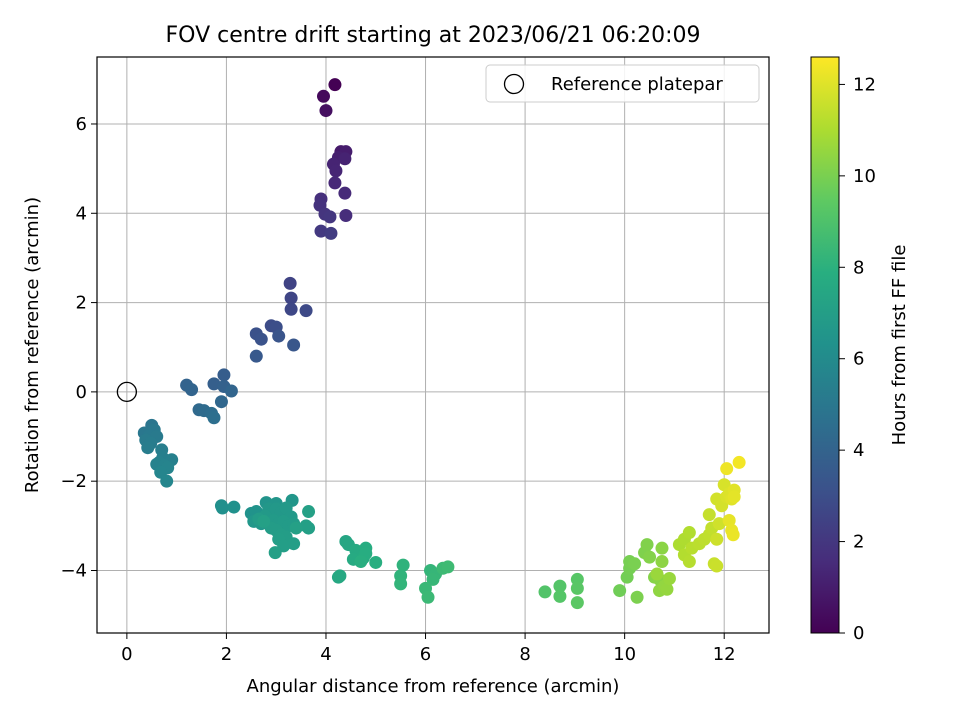 The image size is (960, 720). I want to click on colorbar-gradient, so click(825, 345).